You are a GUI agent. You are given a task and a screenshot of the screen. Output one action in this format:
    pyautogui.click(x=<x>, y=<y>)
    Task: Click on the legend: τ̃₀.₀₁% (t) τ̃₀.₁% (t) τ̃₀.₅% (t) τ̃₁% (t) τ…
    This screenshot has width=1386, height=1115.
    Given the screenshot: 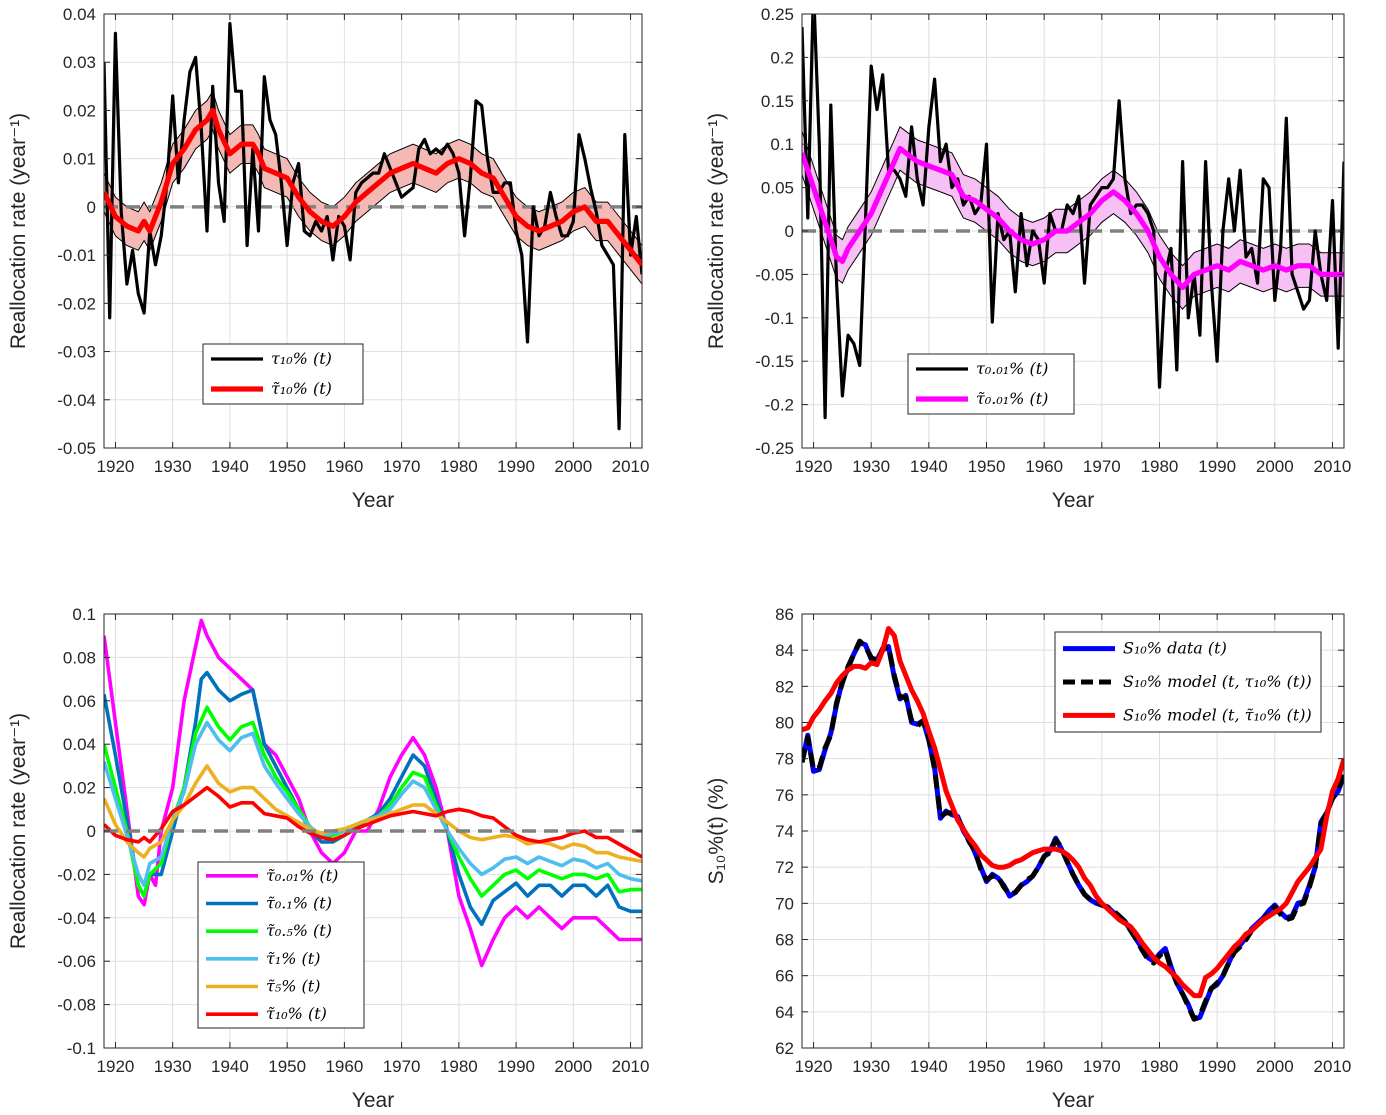 What is the action you would take?
    pyautogui.click(x=281, y=945)
    